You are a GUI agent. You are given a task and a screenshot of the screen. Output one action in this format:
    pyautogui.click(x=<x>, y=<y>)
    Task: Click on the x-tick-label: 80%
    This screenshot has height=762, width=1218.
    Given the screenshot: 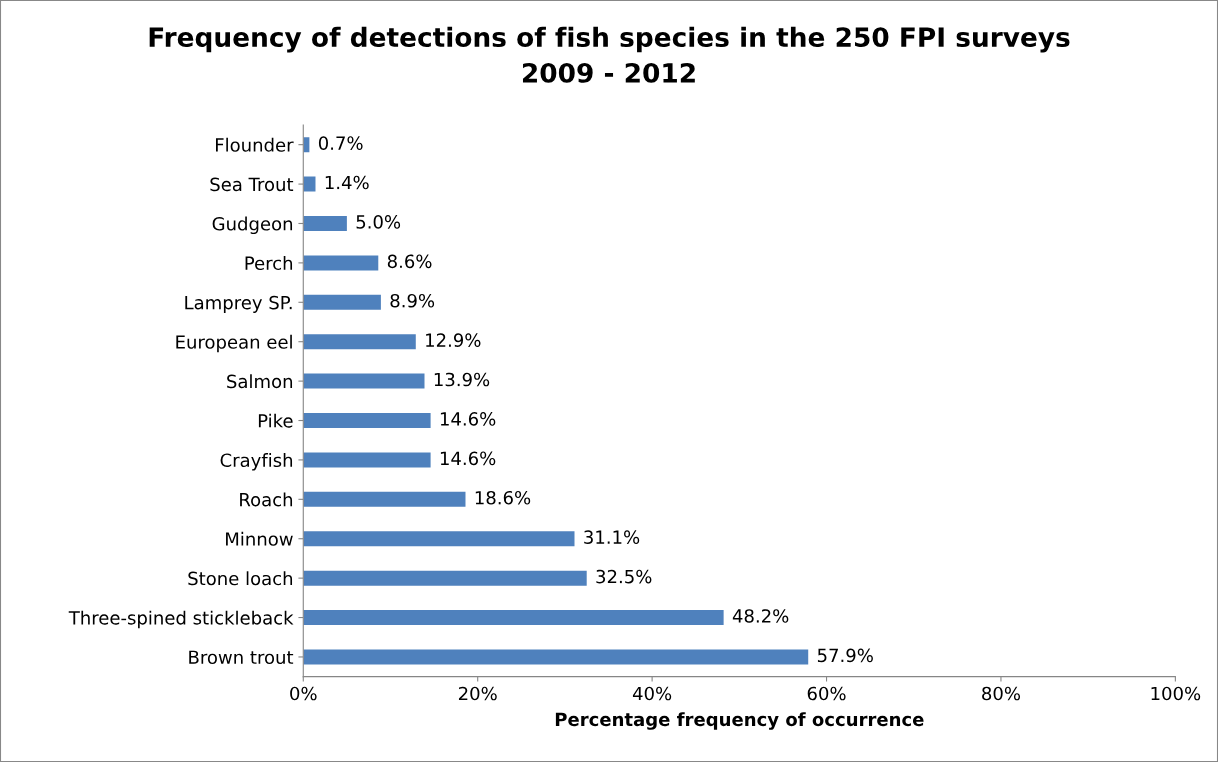 What is the action you would take?
    pyautogui.click(x=1001, y=693)
    